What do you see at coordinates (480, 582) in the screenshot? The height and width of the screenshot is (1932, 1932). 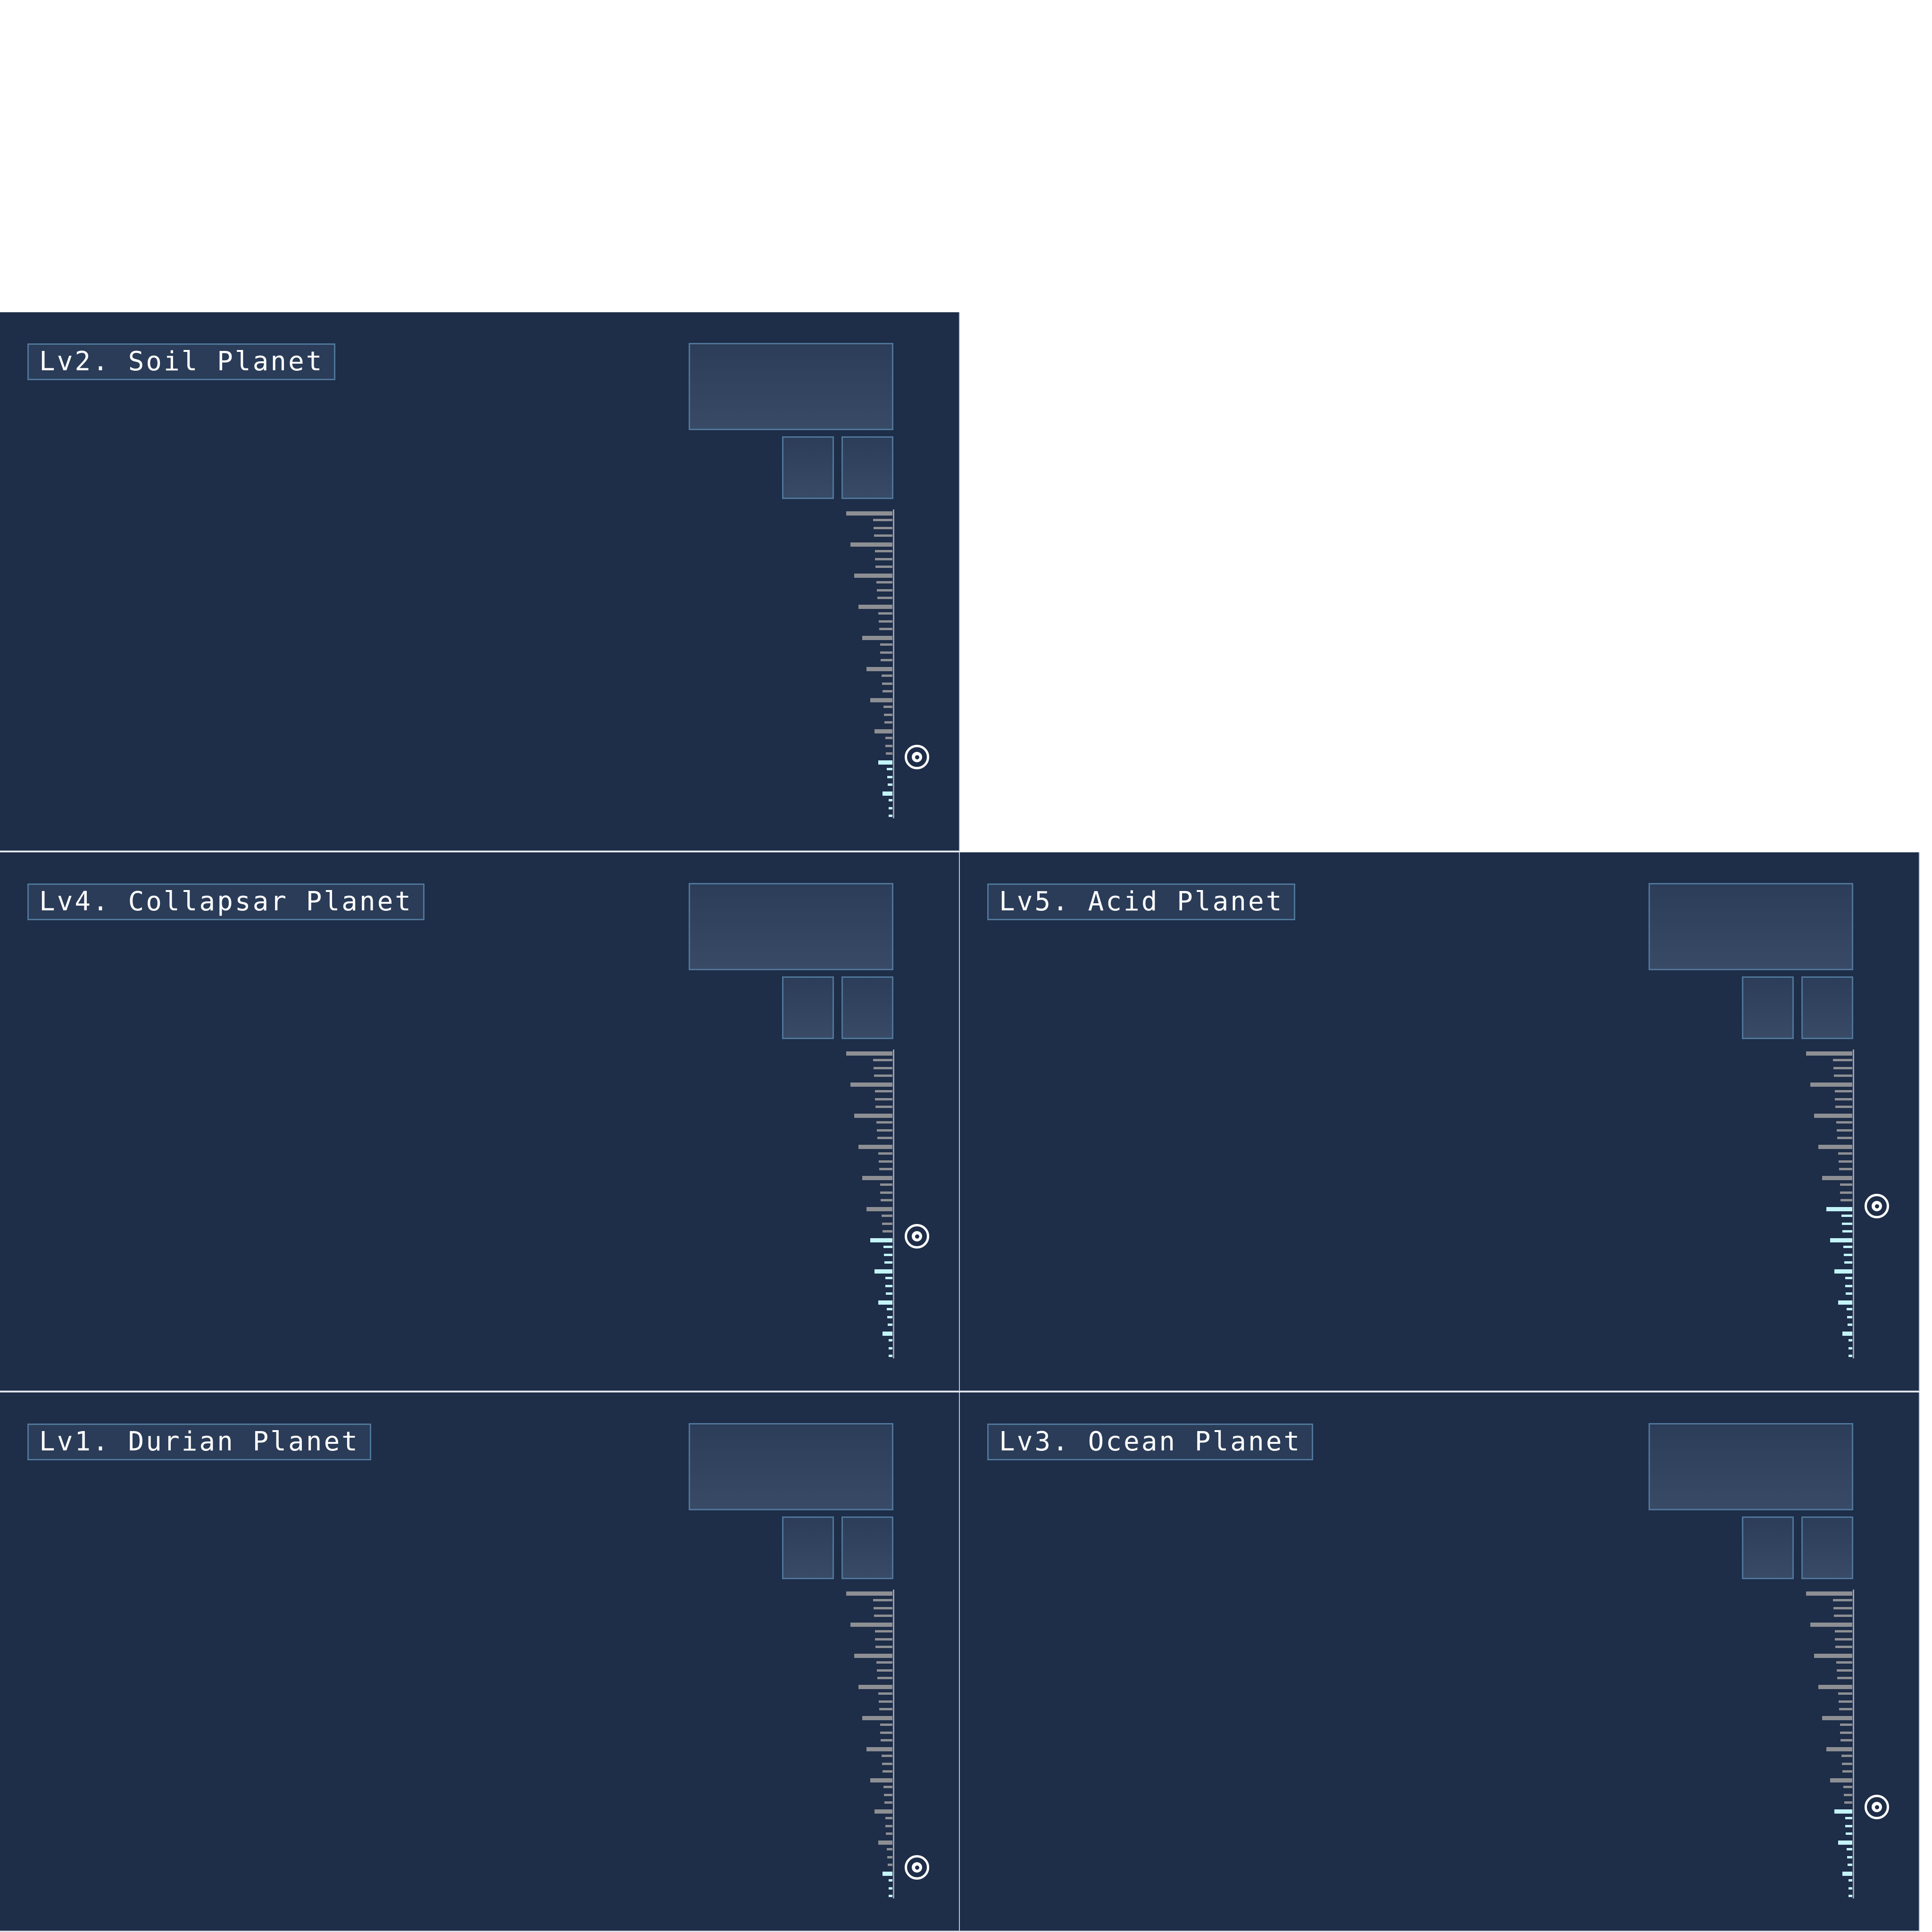 I see `panel-soil-planet: Lv2. Soil Planet` at bounding box center [480, 582].